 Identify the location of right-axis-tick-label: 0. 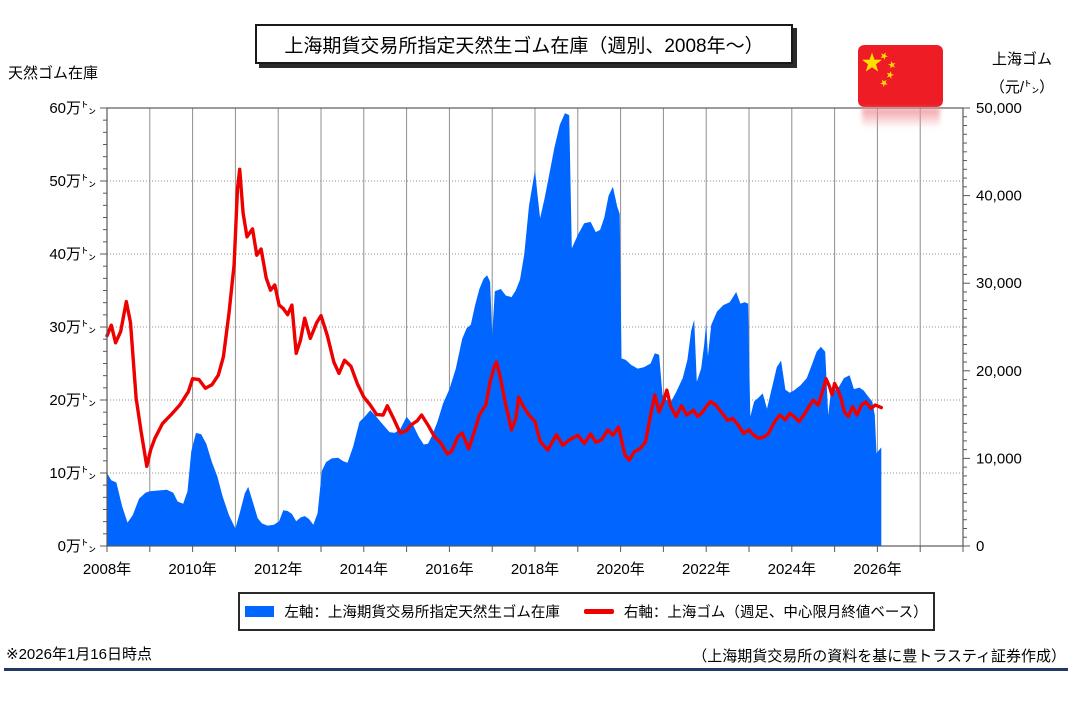
(980, 546).